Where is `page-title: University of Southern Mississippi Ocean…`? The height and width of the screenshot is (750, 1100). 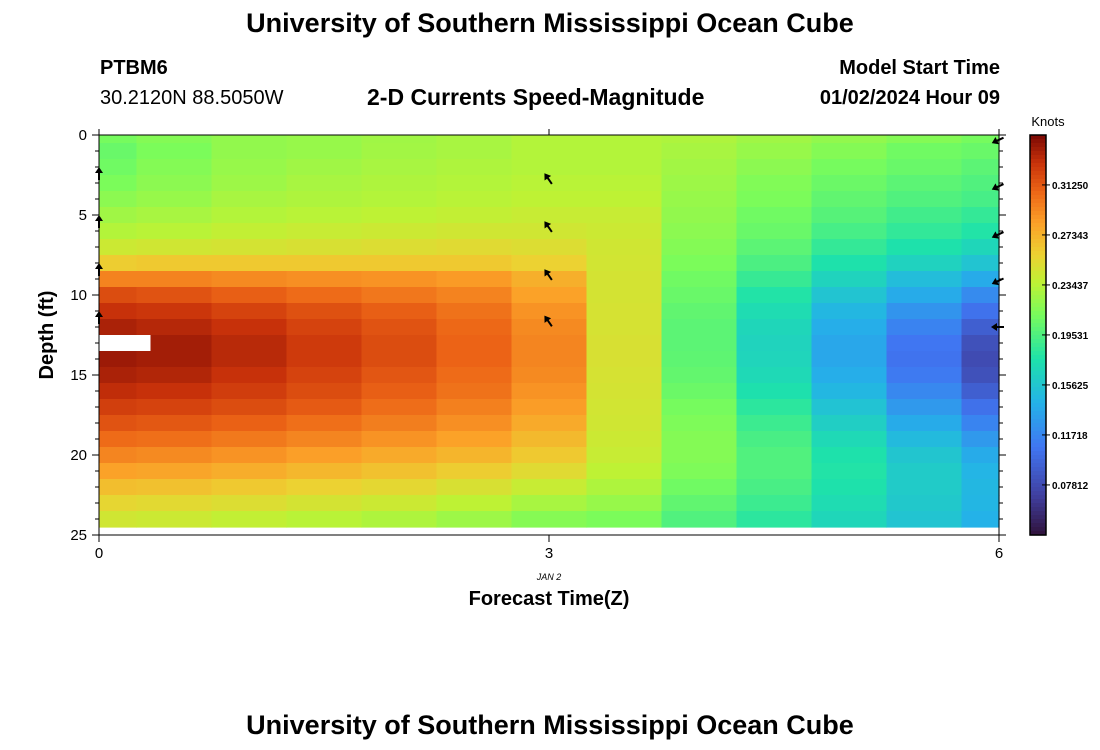
page-title: University of Southern Mississippi Ocean… is located at coordinates (550, 23).